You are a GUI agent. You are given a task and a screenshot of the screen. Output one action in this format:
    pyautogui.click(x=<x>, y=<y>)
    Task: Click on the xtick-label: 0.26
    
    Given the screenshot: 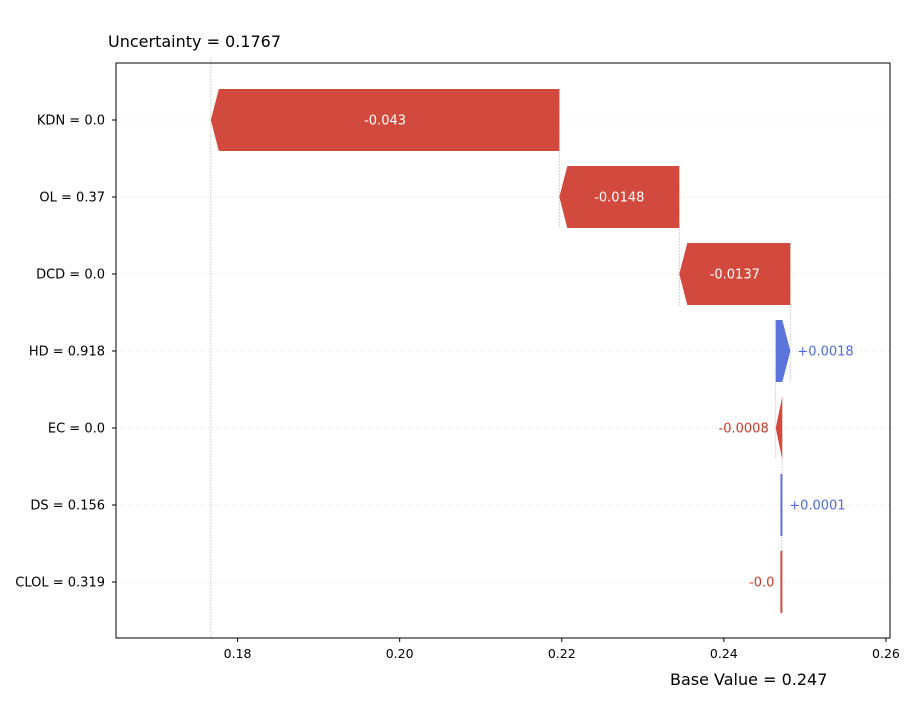 What is the action you would take?
    pyautogui.click(x=886, y=653)
    